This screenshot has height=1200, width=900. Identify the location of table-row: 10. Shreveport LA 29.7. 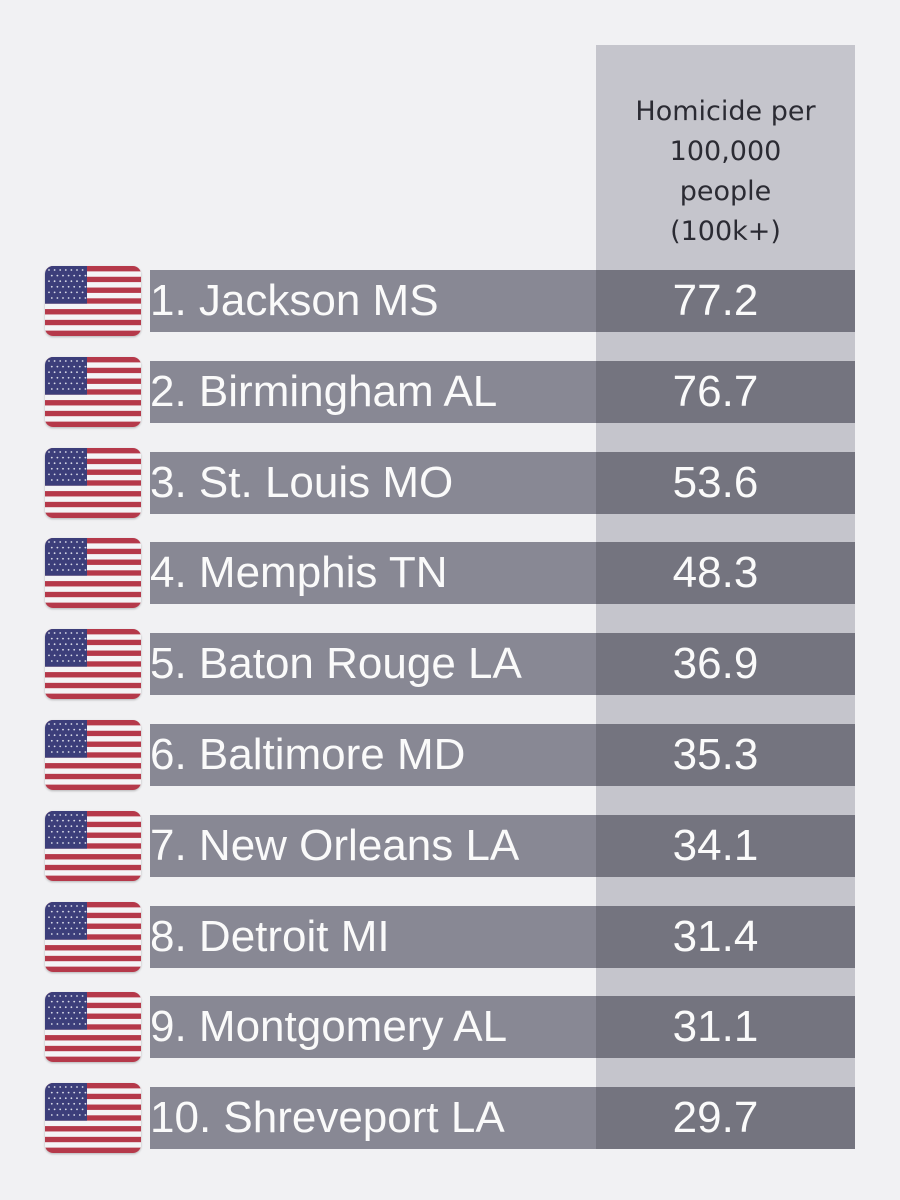
(450, 1118).